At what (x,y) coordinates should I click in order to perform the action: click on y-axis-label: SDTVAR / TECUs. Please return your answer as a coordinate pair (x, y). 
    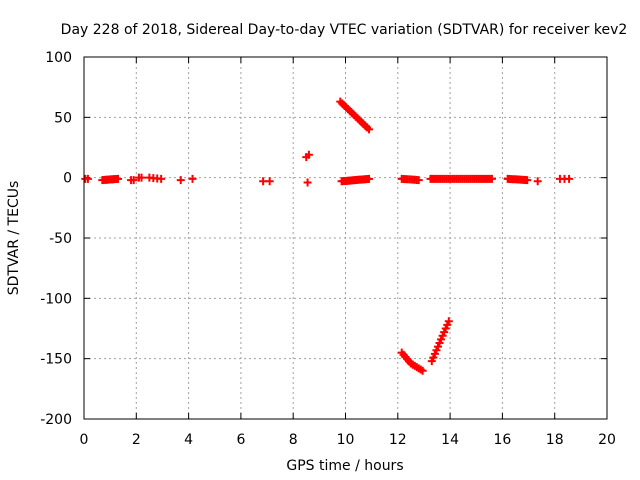
    Looking at the image, I should click on (14, 238).